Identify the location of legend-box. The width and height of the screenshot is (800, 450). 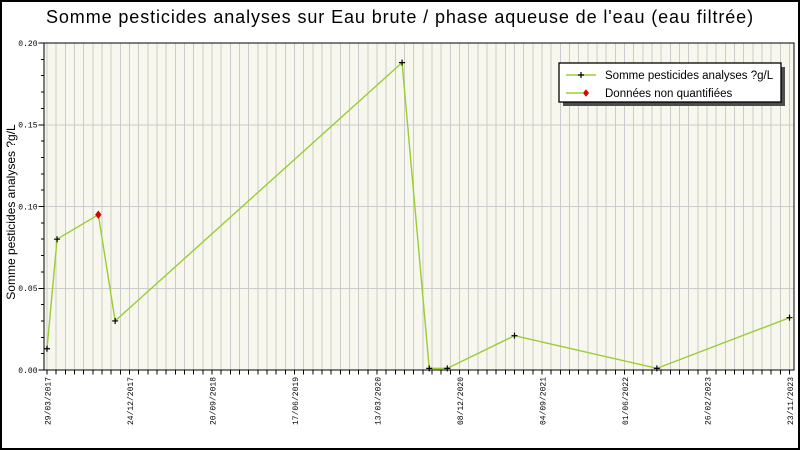
(670, 82).